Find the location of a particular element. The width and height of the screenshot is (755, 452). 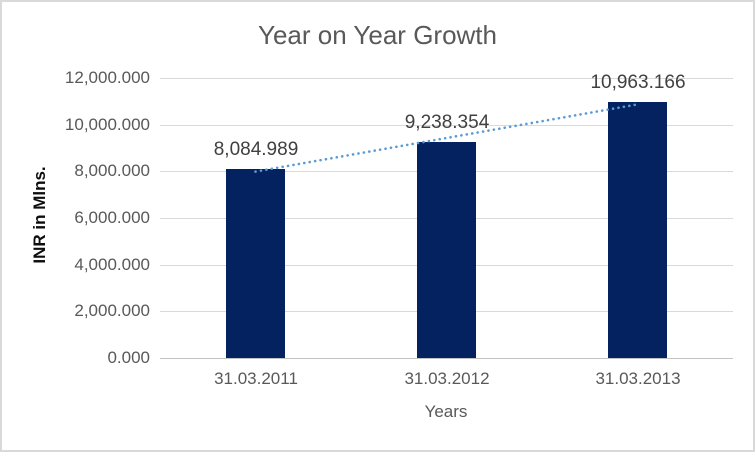

y-axis-tick-label: 0.000 is located at coordinates (128, 357).